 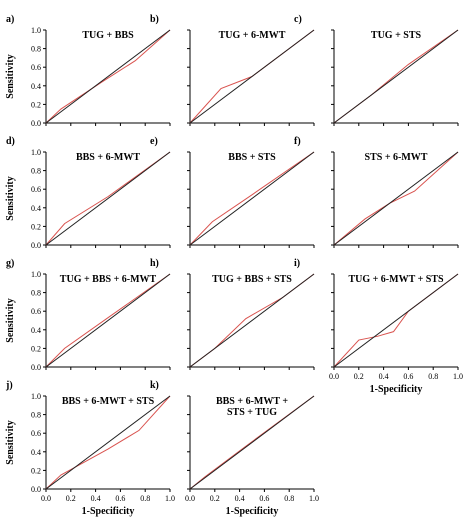 What do you see at coordinates (298, 19) in the screenshot?
I see `panel-letter: c)` at bounding box center [298, 19].